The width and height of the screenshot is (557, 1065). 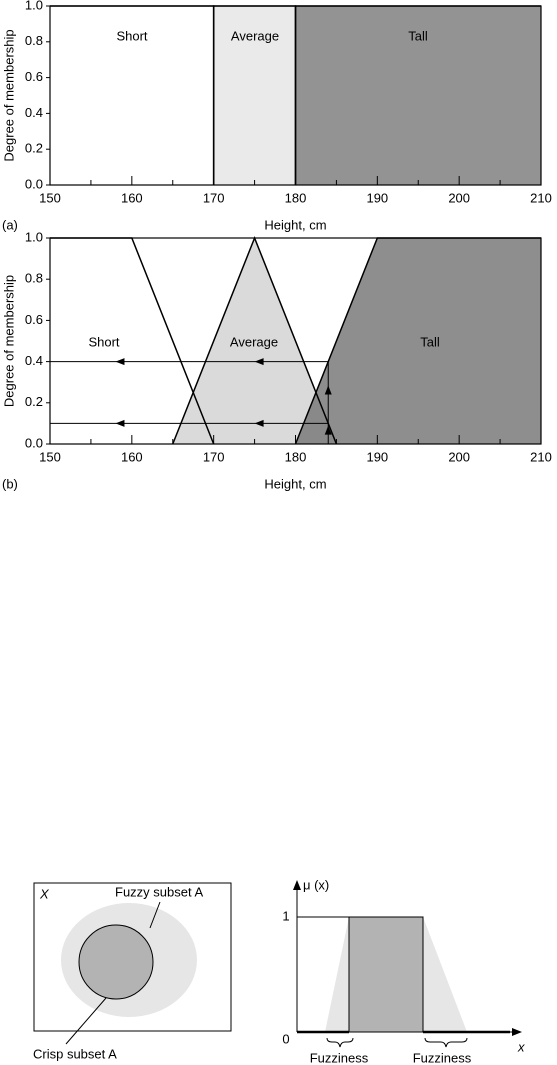 I want to click on membership-diagram: μ (x) x 1 0 Fuzziness Fuzziness, so click(x=403, y=971).